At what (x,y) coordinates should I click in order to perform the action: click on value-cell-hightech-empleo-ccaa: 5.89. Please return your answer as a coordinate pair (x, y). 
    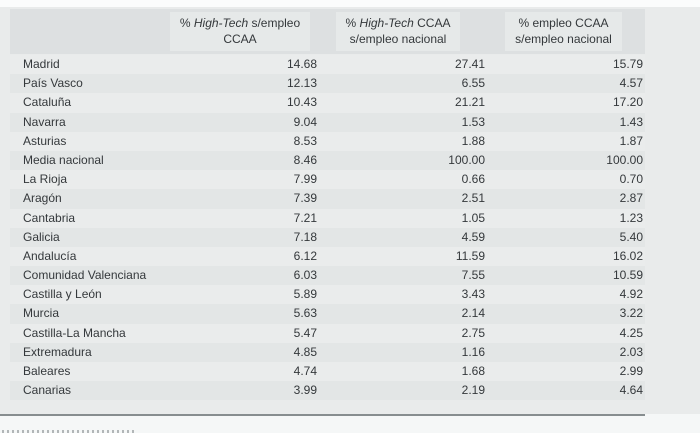
    Looking at the image, I should click on (305, 294).